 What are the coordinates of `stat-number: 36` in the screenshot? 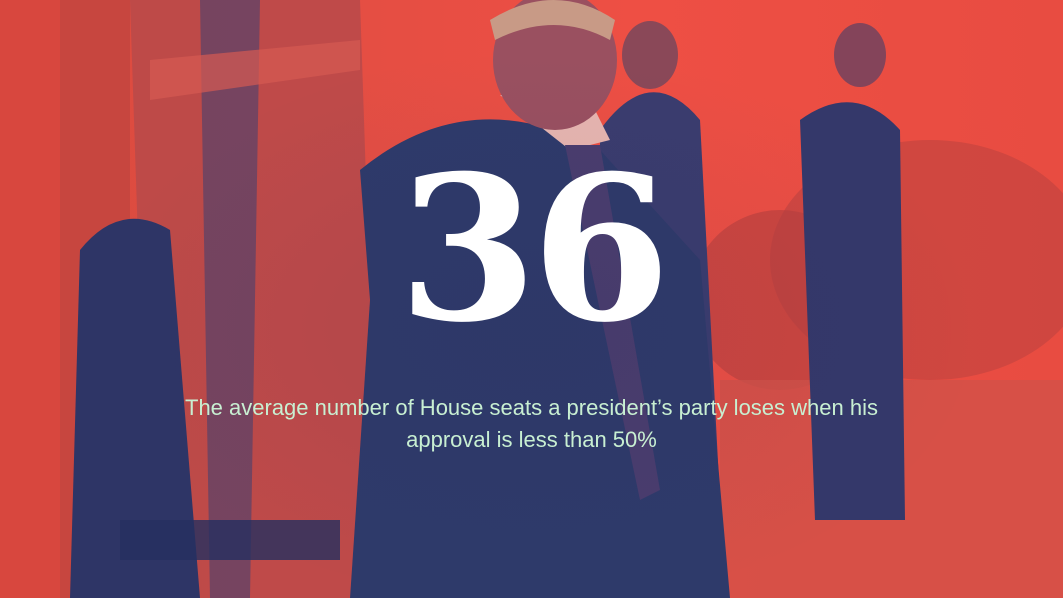 It's located at (534, 249).